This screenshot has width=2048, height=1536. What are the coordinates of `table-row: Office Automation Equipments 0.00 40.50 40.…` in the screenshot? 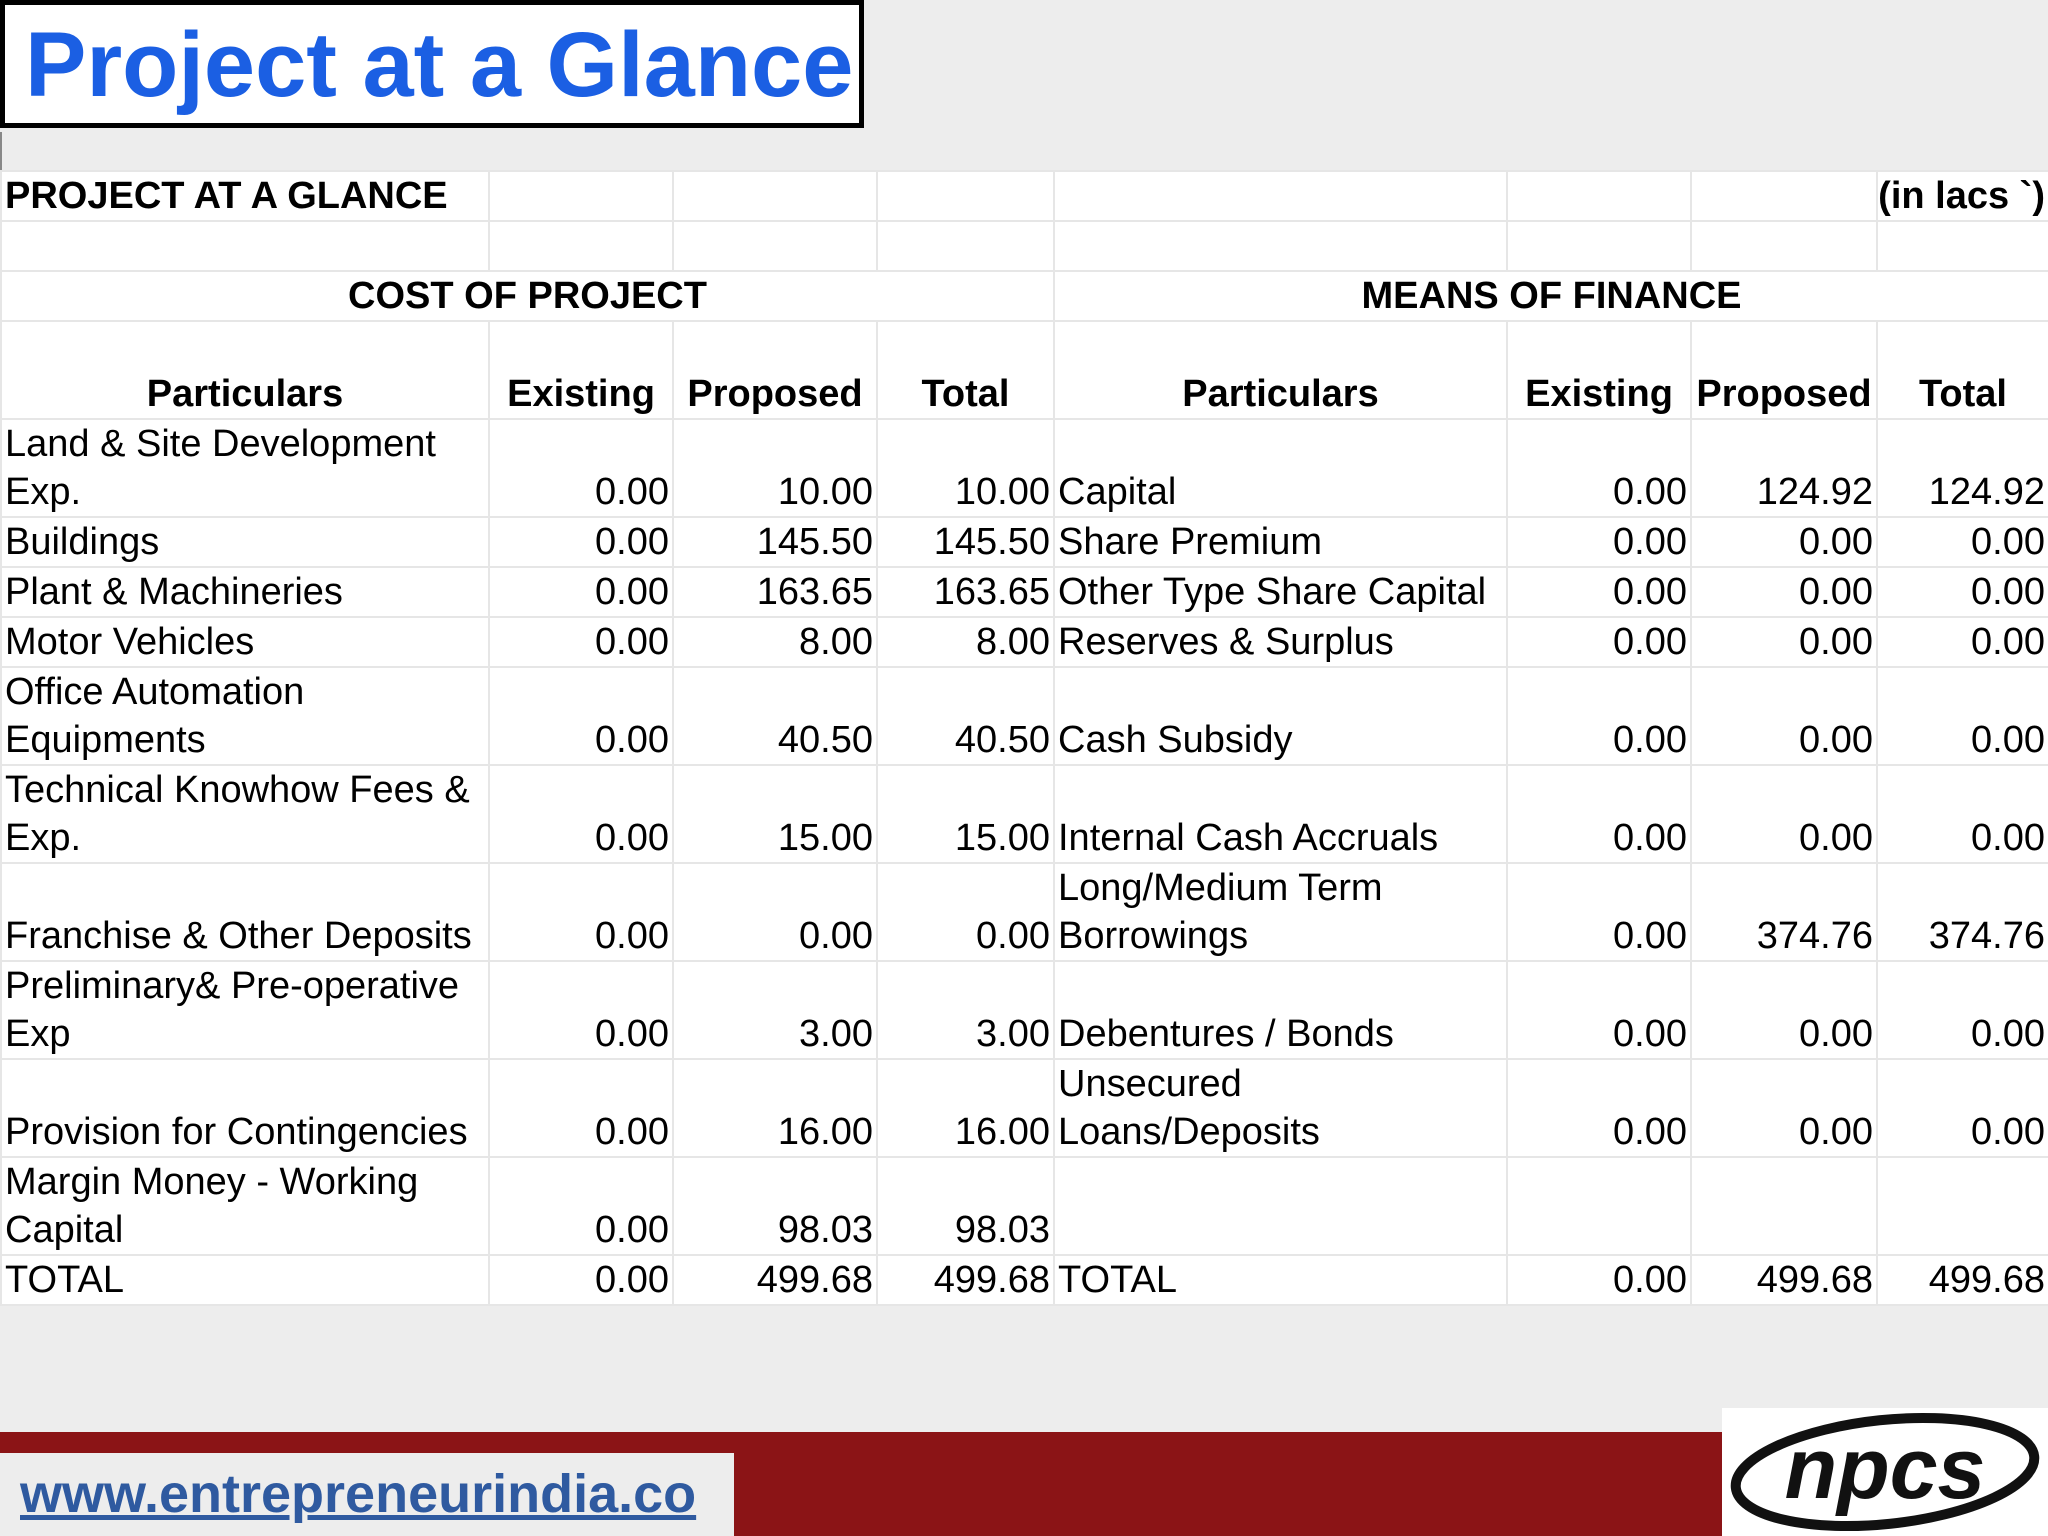 It's located at (1024, 716).